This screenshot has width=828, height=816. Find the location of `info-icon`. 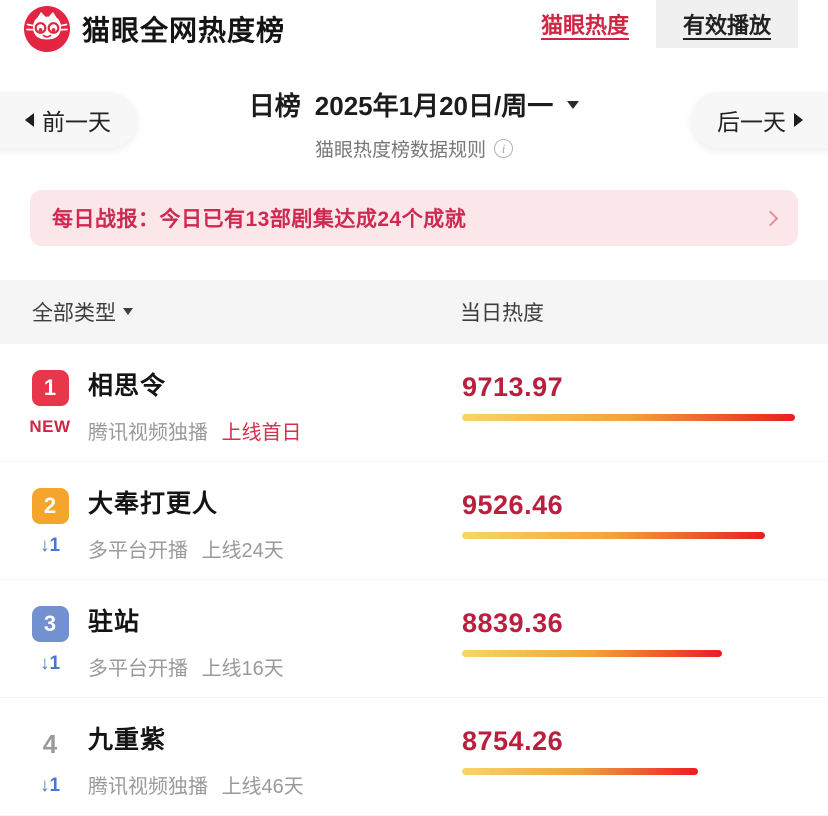

info-icon is located at coordinates (503, 148).